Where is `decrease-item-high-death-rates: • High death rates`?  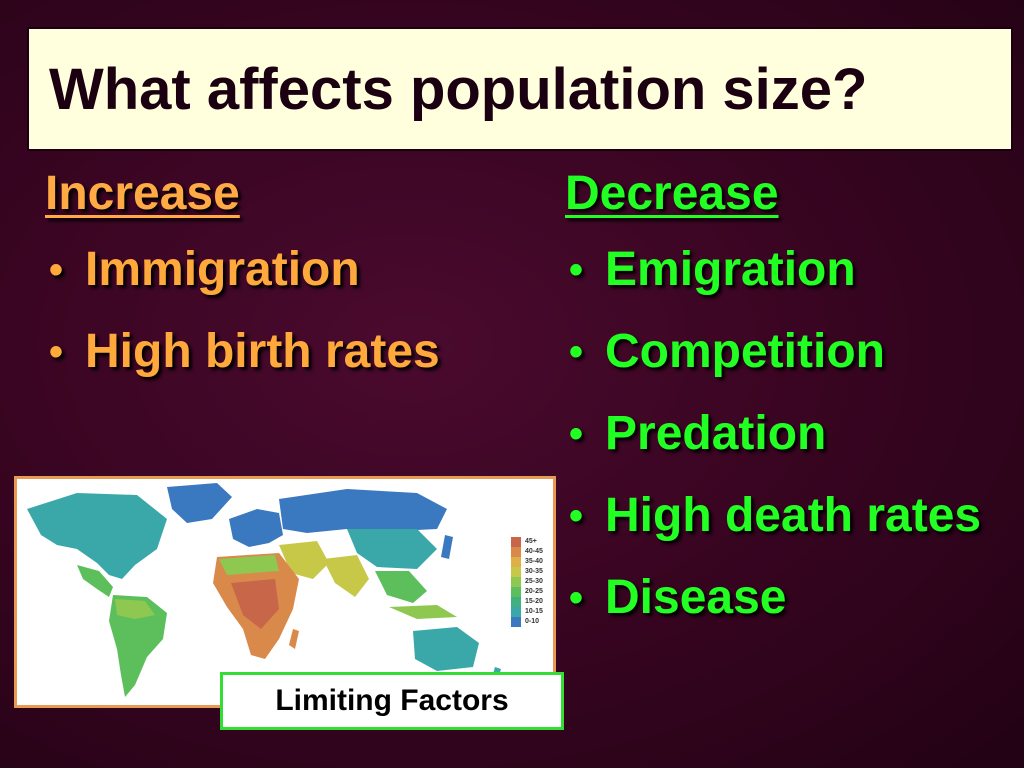 decrease-item-high-death-rates: • High death rates is located at coordinates (790, 516).